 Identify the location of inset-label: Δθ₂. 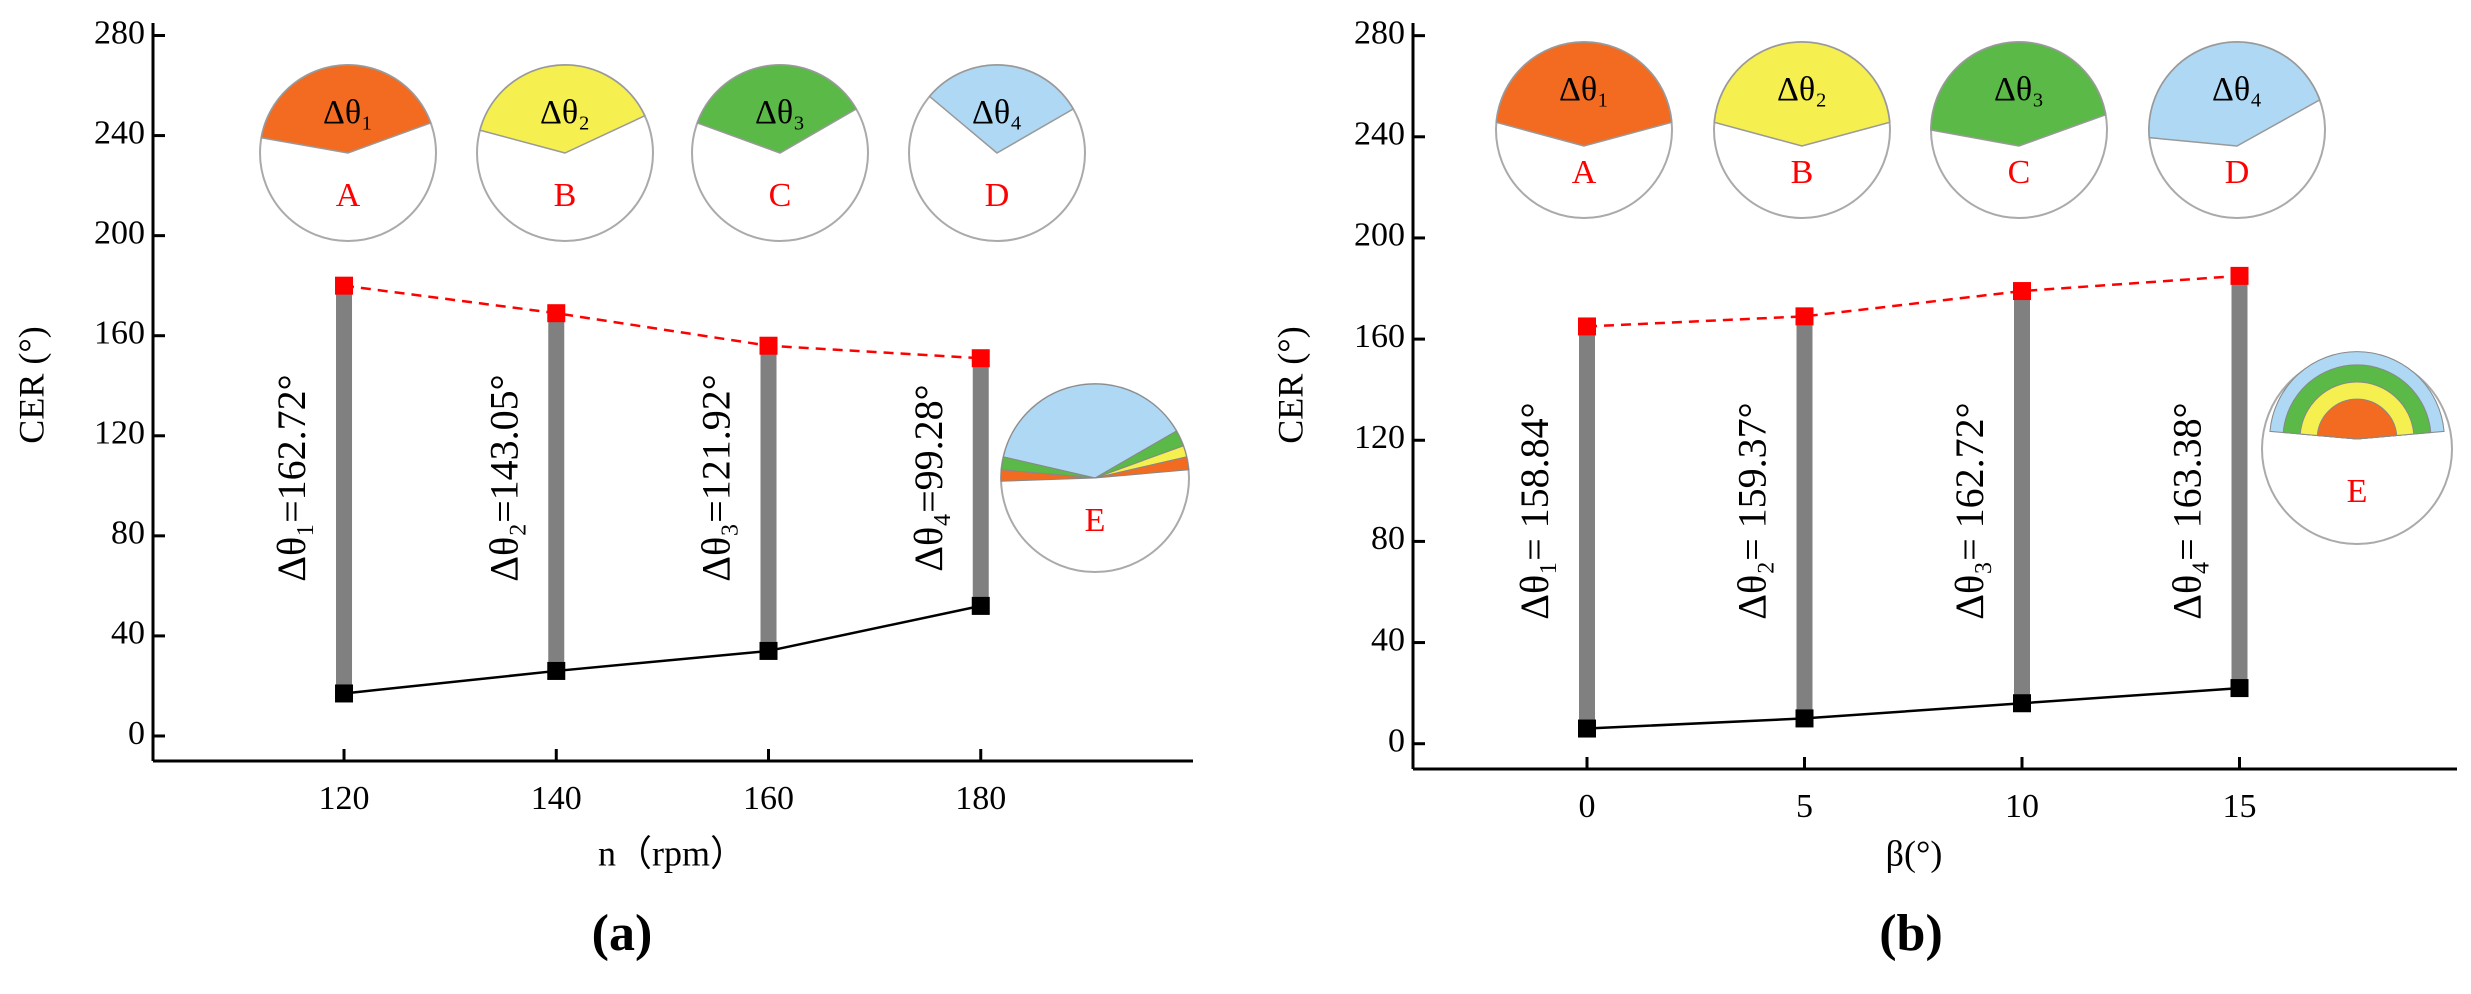
(565, 112).